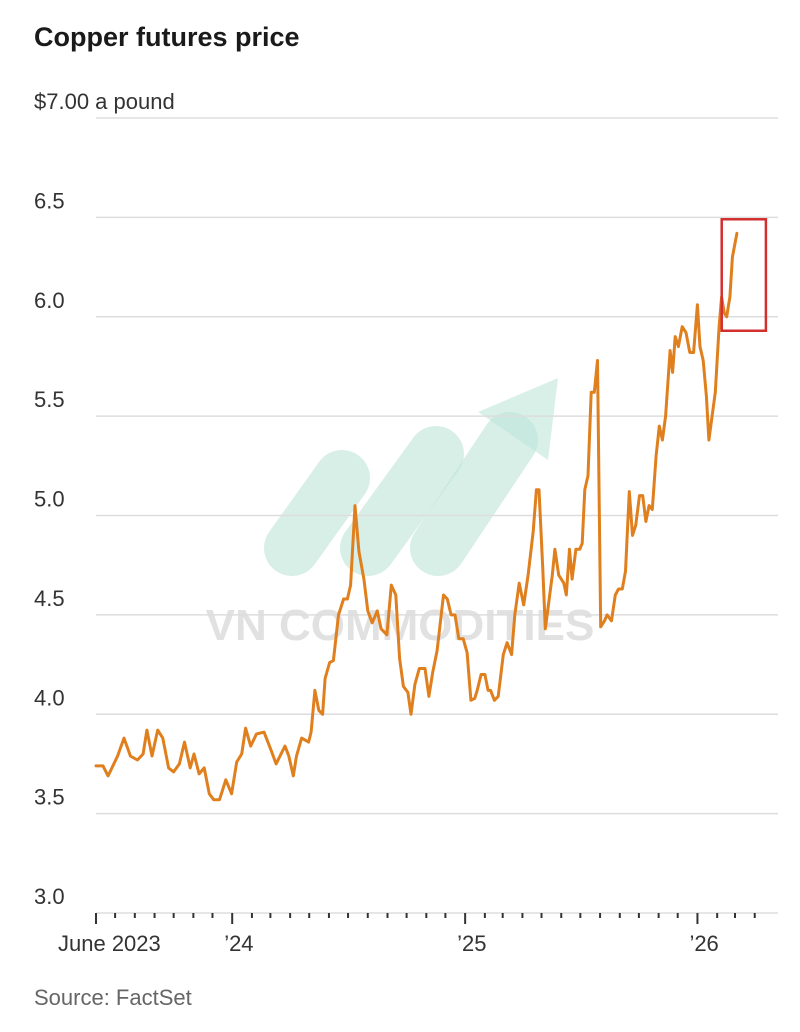 This screenshot has width=800, height=1032. Describe the element at coordinates (109, 943) in the screenshot. I see `x-tick-label: June 2023` at that location.